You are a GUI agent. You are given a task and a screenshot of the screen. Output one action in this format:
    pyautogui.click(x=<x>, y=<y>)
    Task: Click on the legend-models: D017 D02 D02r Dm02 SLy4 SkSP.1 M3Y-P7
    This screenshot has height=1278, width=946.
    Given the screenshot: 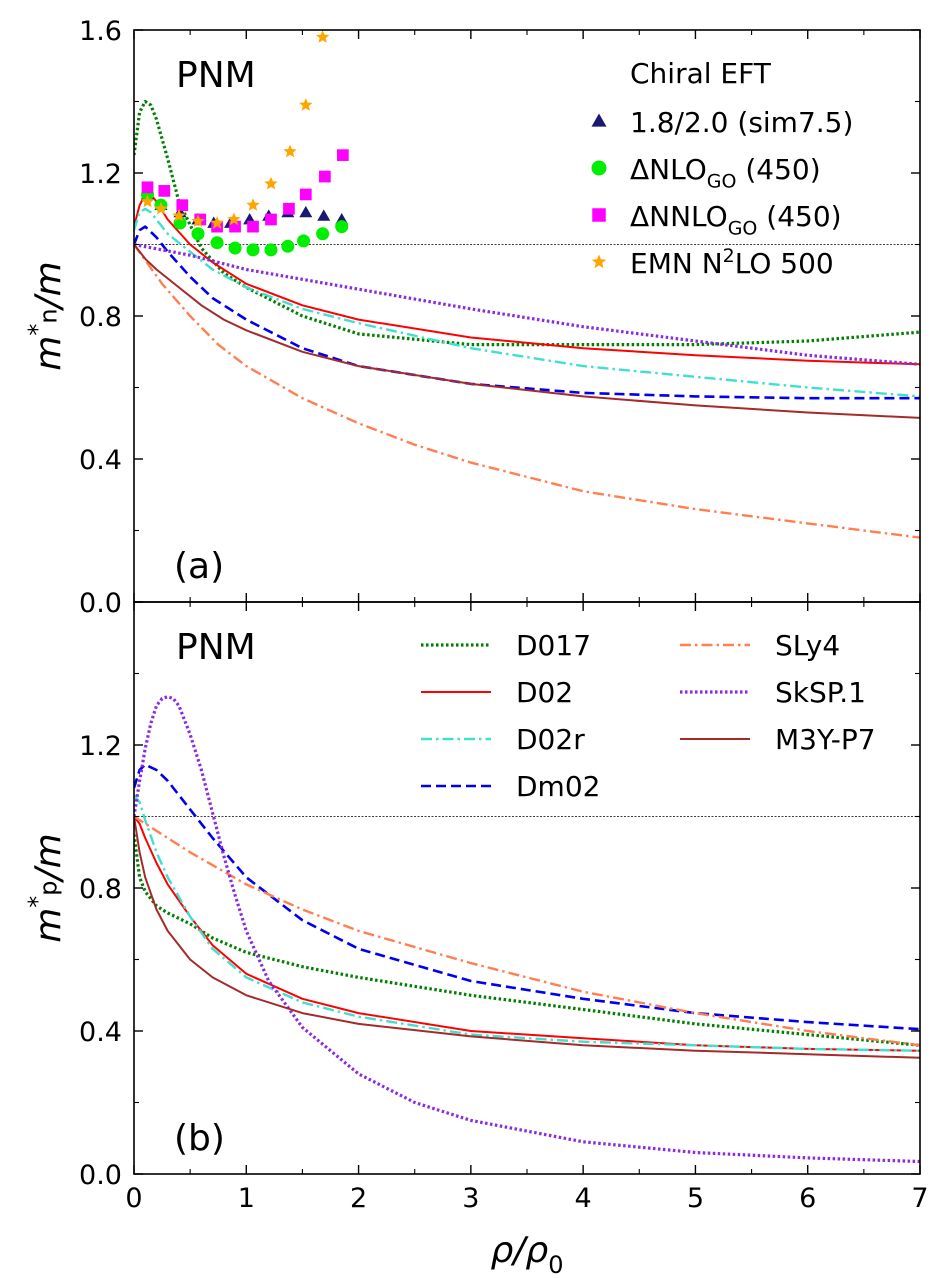 What is the action you would take?
    pyautogui.click(x=648, y=716)
    